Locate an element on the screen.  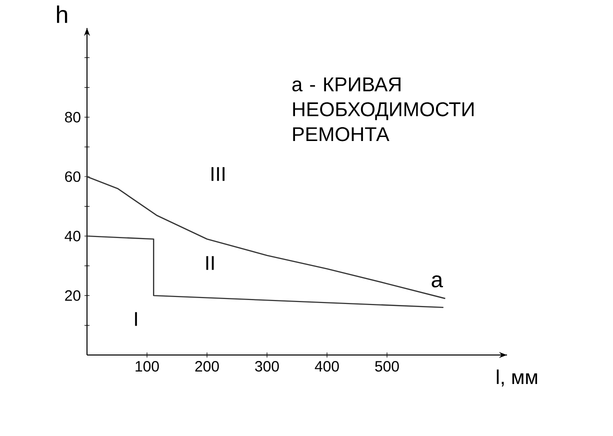
x-tick-label: 300 is located at coordinates (267, 366).